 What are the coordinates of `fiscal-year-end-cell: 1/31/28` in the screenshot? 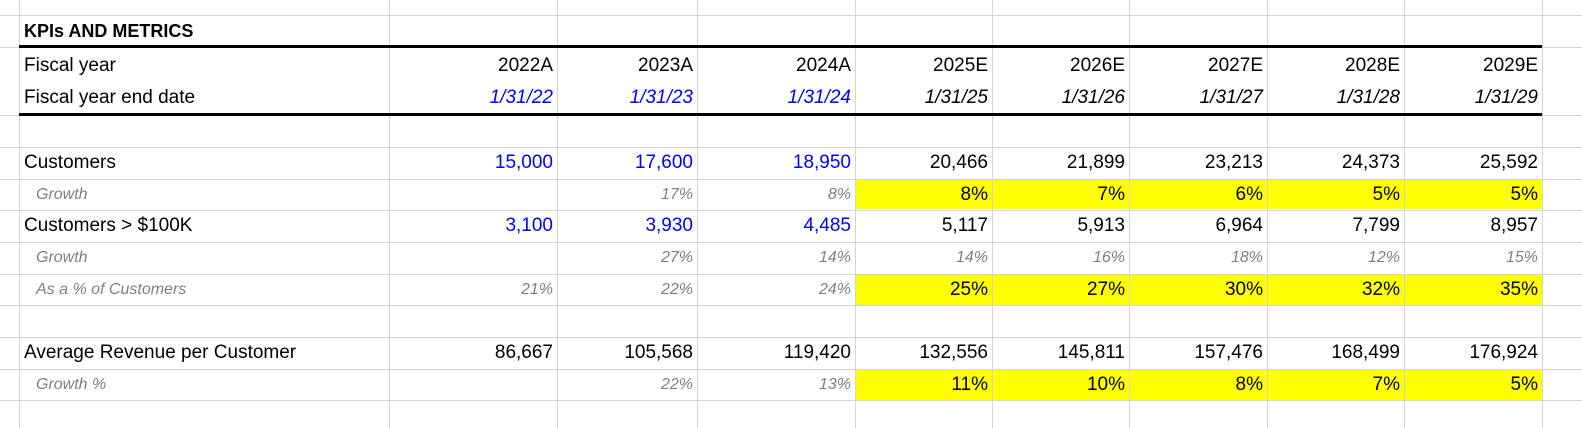 It's located at (1368, 97).